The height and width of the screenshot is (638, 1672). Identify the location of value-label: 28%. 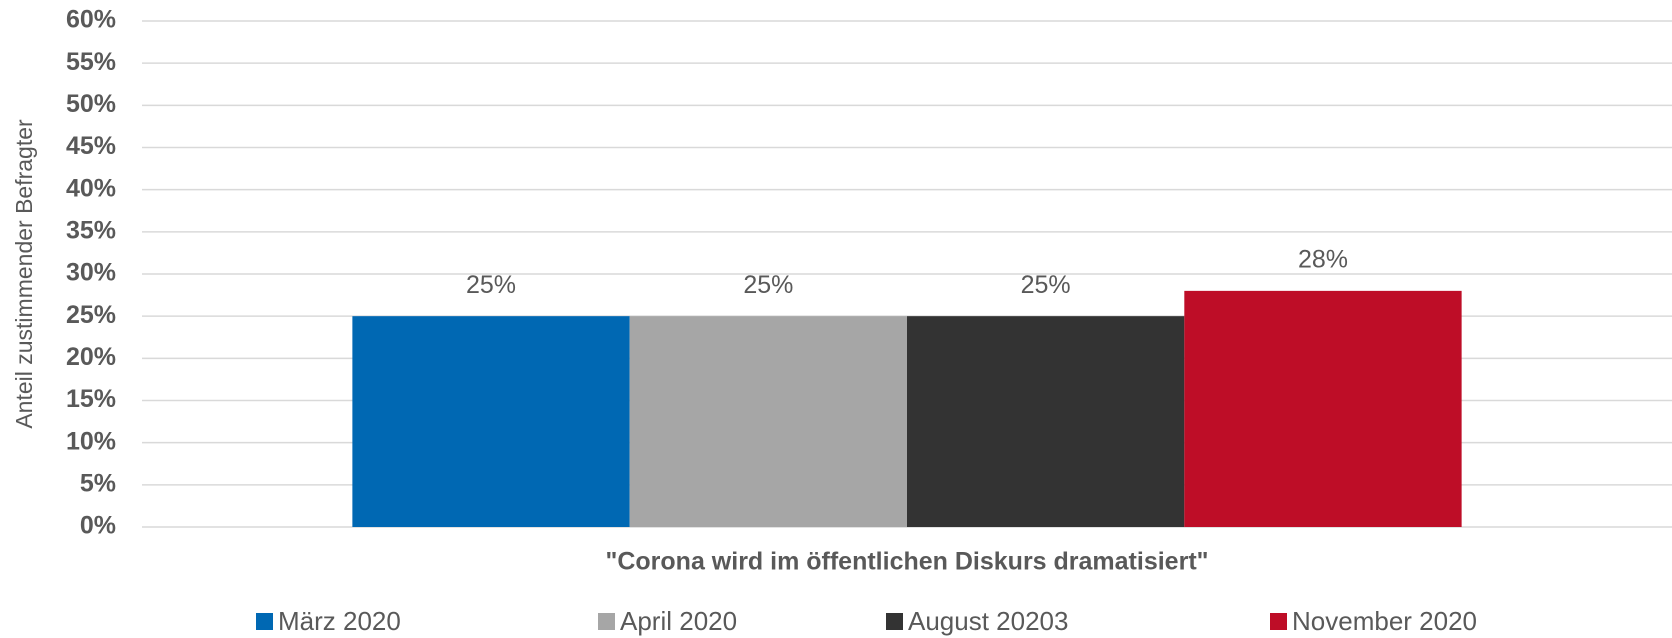
(1323, 259).